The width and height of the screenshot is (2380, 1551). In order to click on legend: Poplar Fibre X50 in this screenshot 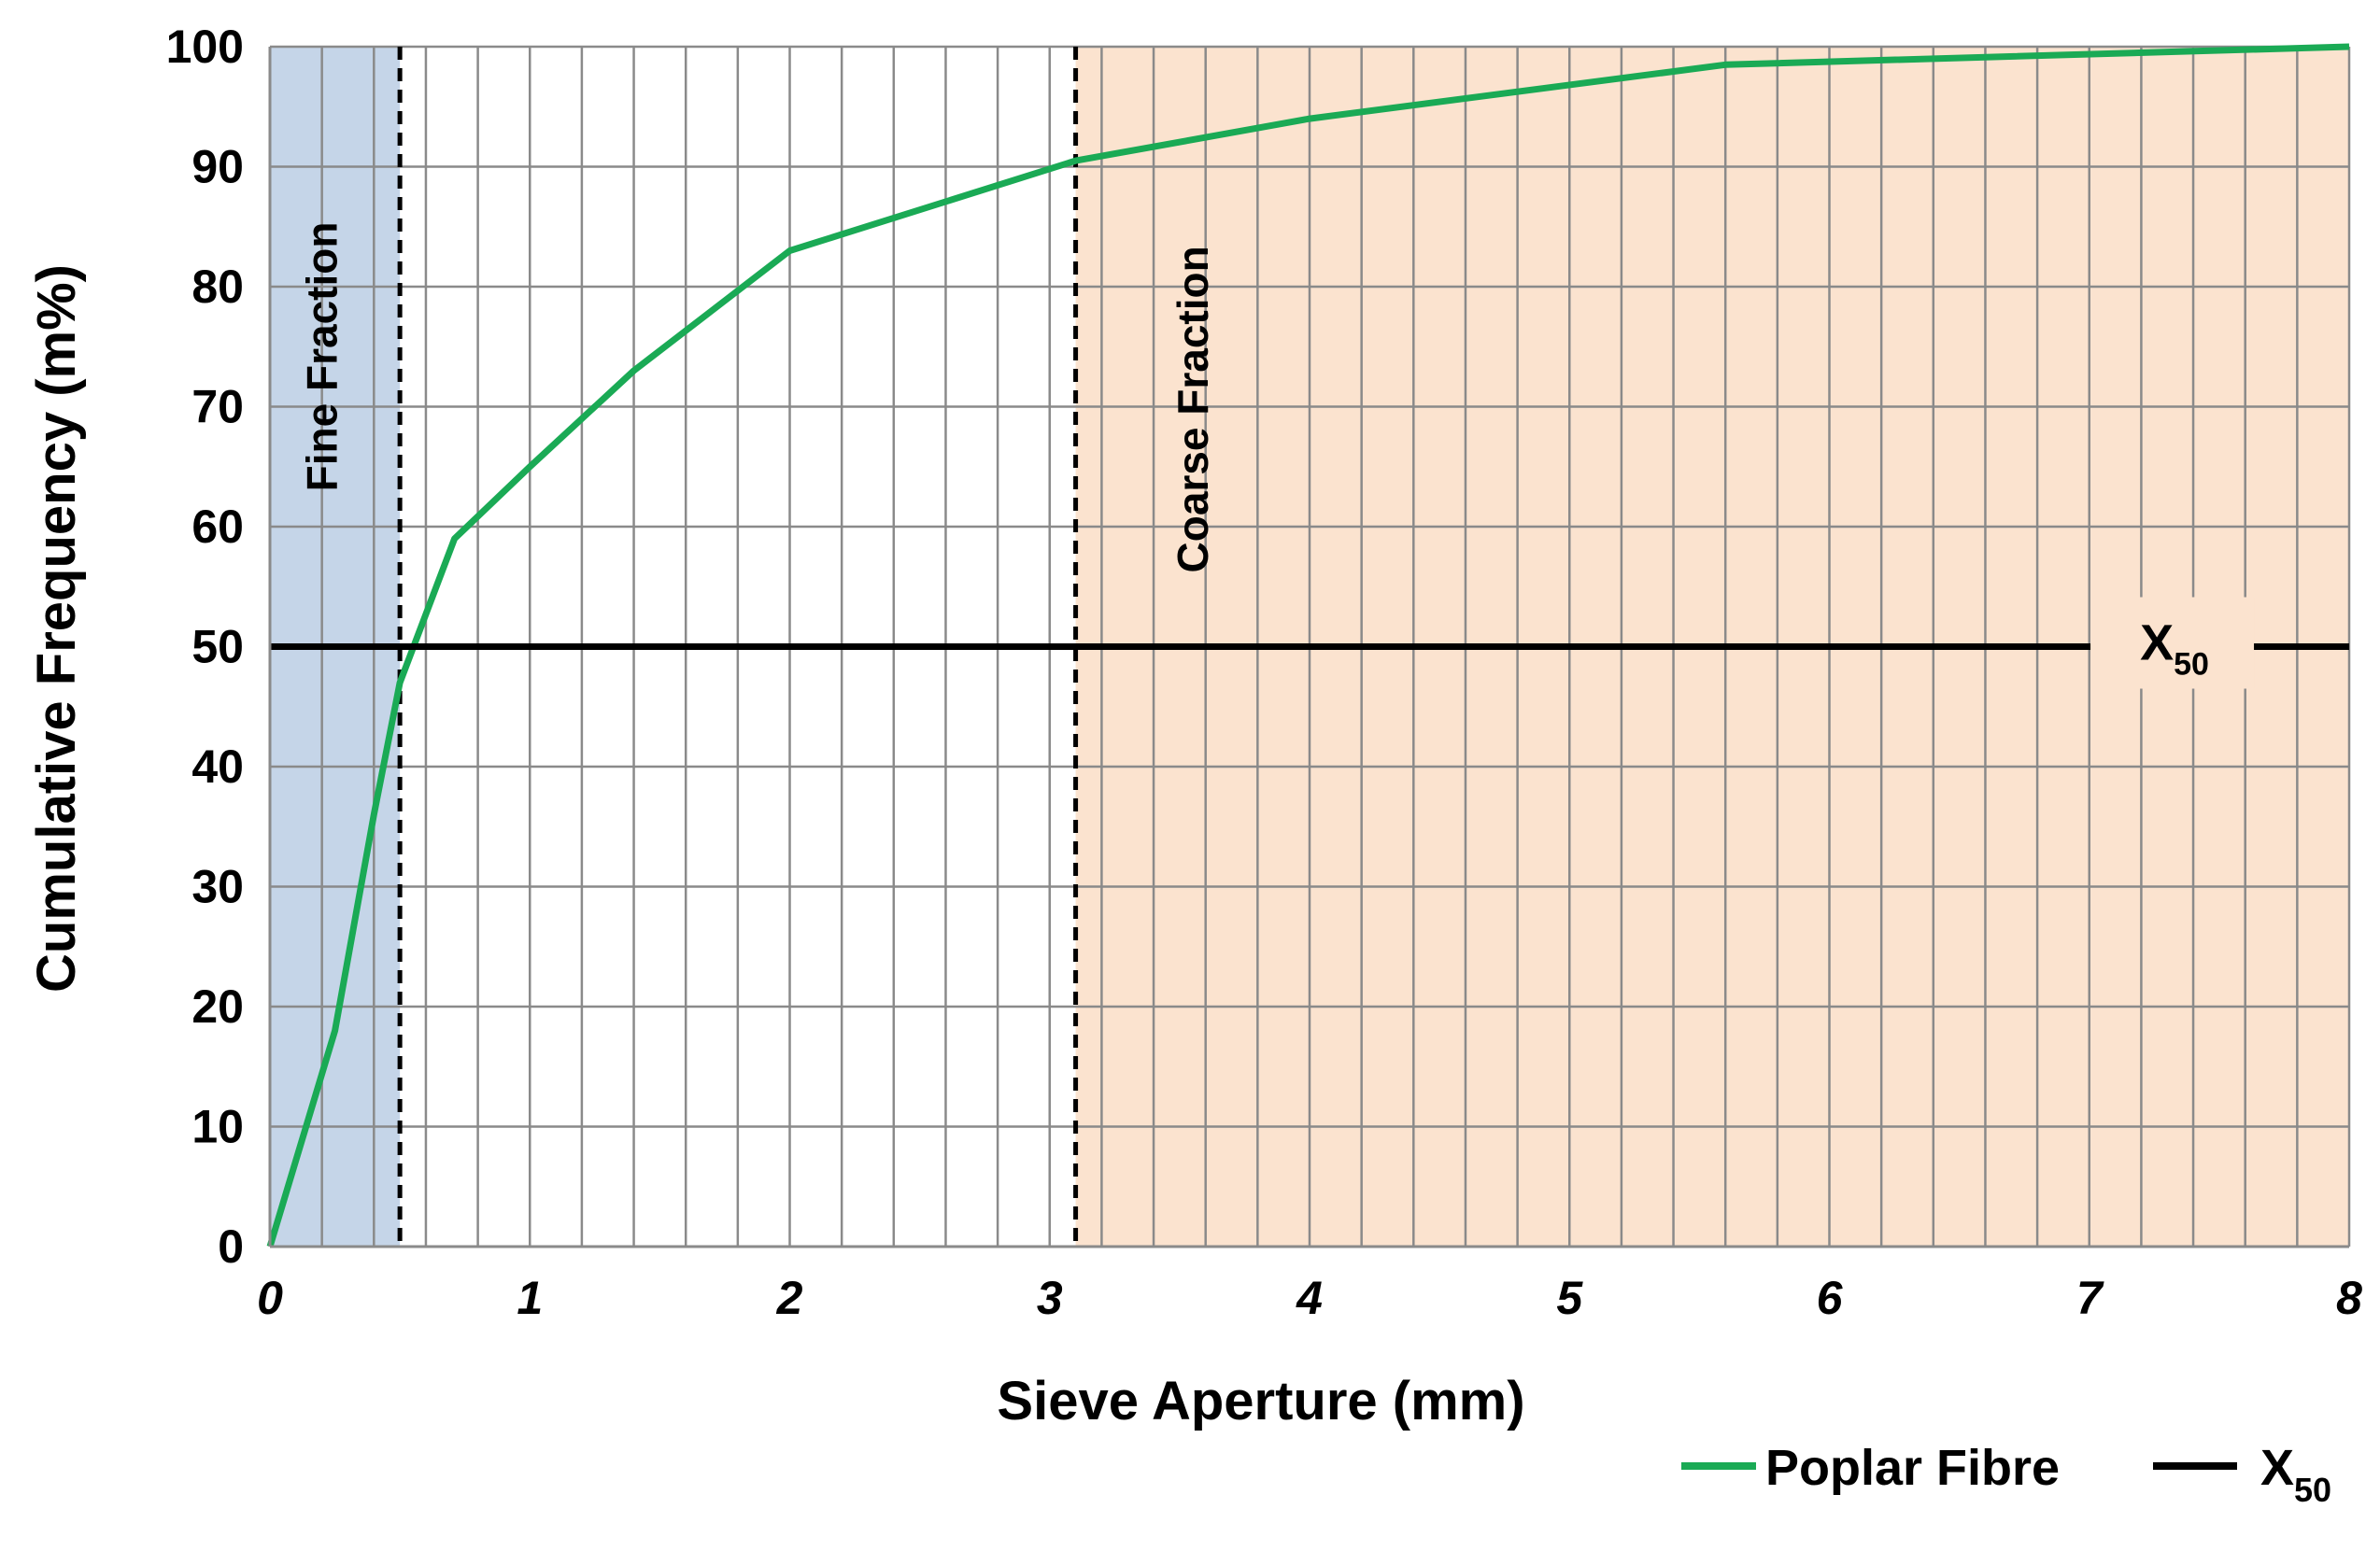, I will do `click(2006, 1474)`.